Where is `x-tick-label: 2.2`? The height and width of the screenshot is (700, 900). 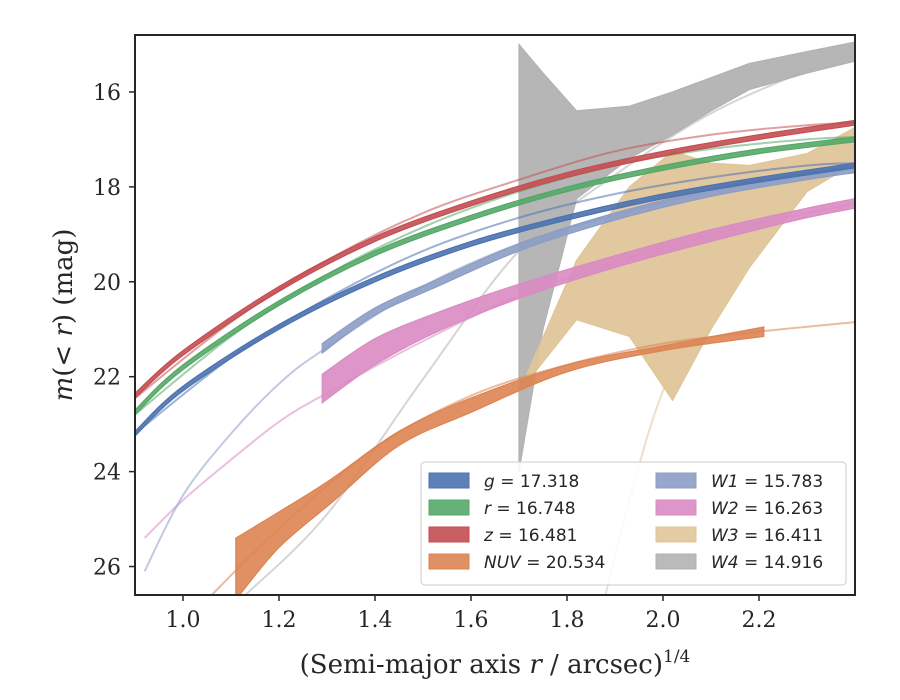
x-tick-label: 2.2 is located at coordinates (759, 620).